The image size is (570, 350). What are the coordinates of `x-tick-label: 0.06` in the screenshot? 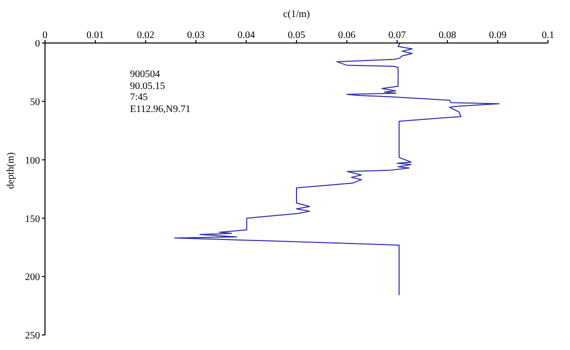 It's located at (347, 35).